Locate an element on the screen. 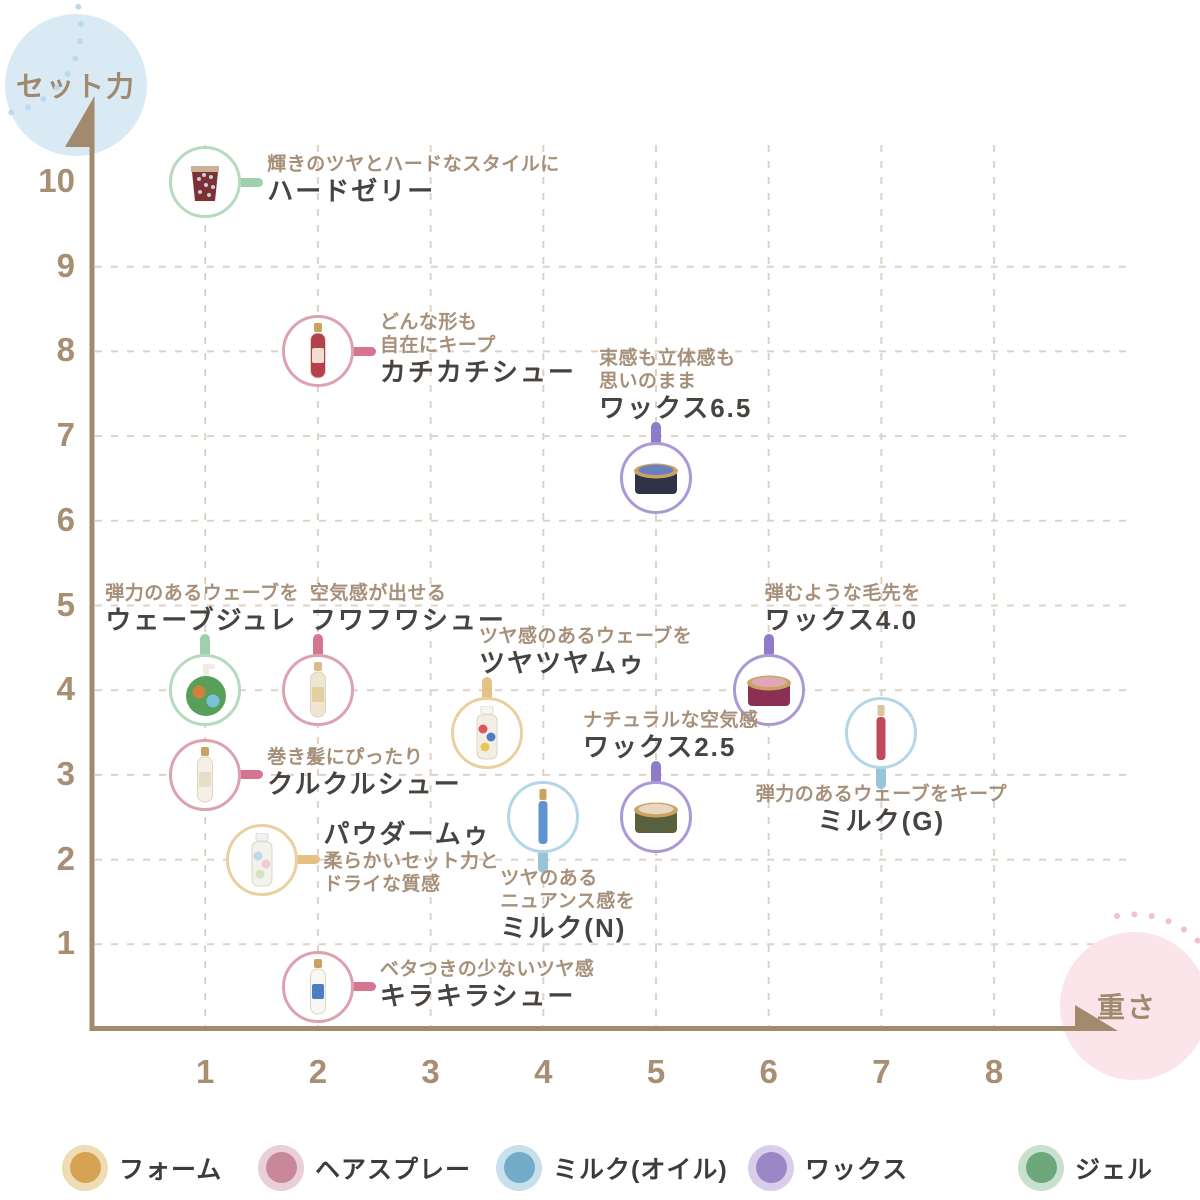  product-marker-ハードゼリー is located at coordinates (205, 182).